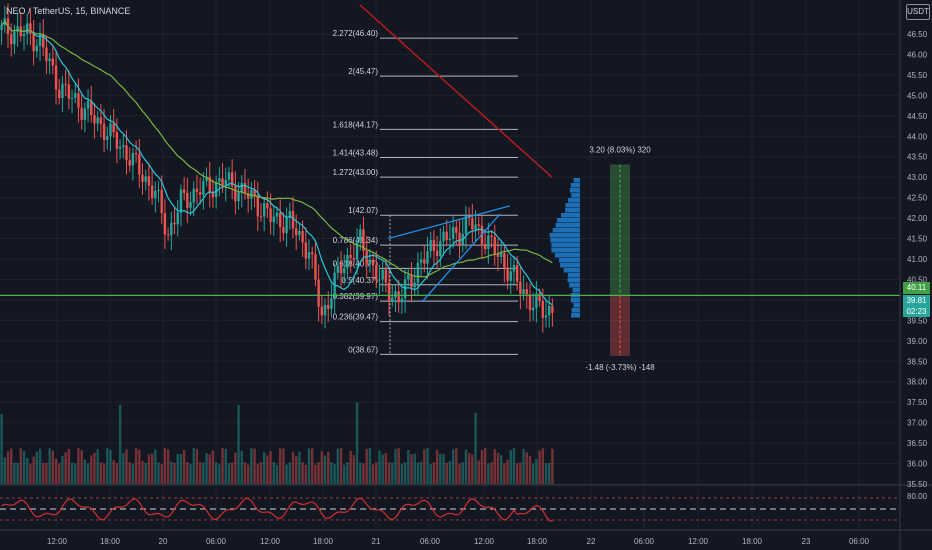 The height and width of the screenshot is (550, 932). I want to click on horizontal-line-price-tag: 40.11, so click(916, 288).